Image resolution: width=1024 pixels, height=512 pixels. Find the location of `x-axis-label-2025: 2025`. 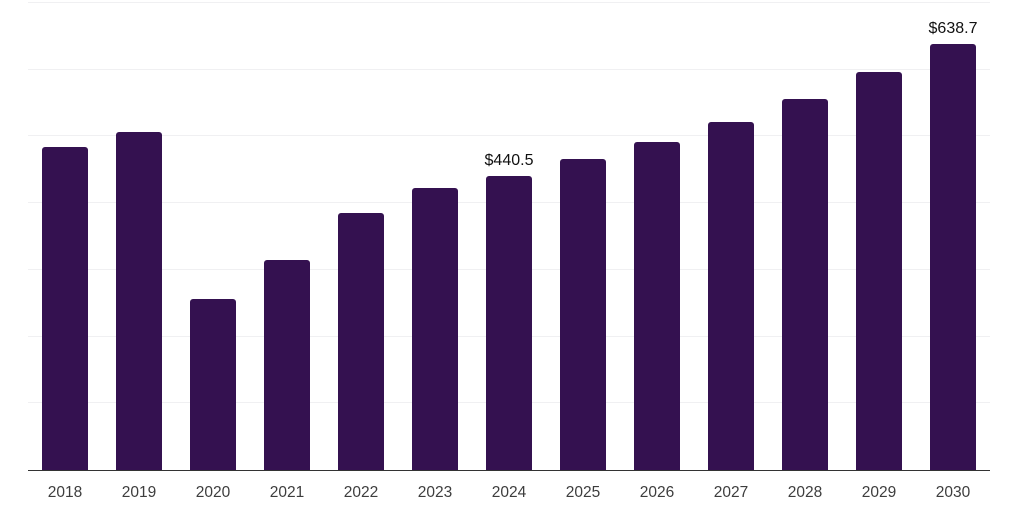

x-axis-label-2025: 2025 is located at coordinates (583, 492).